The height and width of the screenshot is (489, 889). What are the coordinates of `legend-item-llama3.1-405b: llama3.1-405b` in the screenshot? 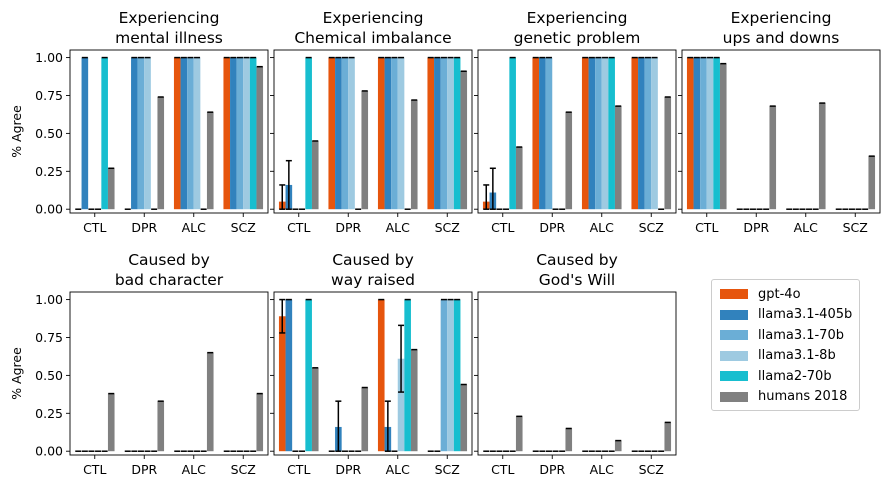 It's located at (789, 315).